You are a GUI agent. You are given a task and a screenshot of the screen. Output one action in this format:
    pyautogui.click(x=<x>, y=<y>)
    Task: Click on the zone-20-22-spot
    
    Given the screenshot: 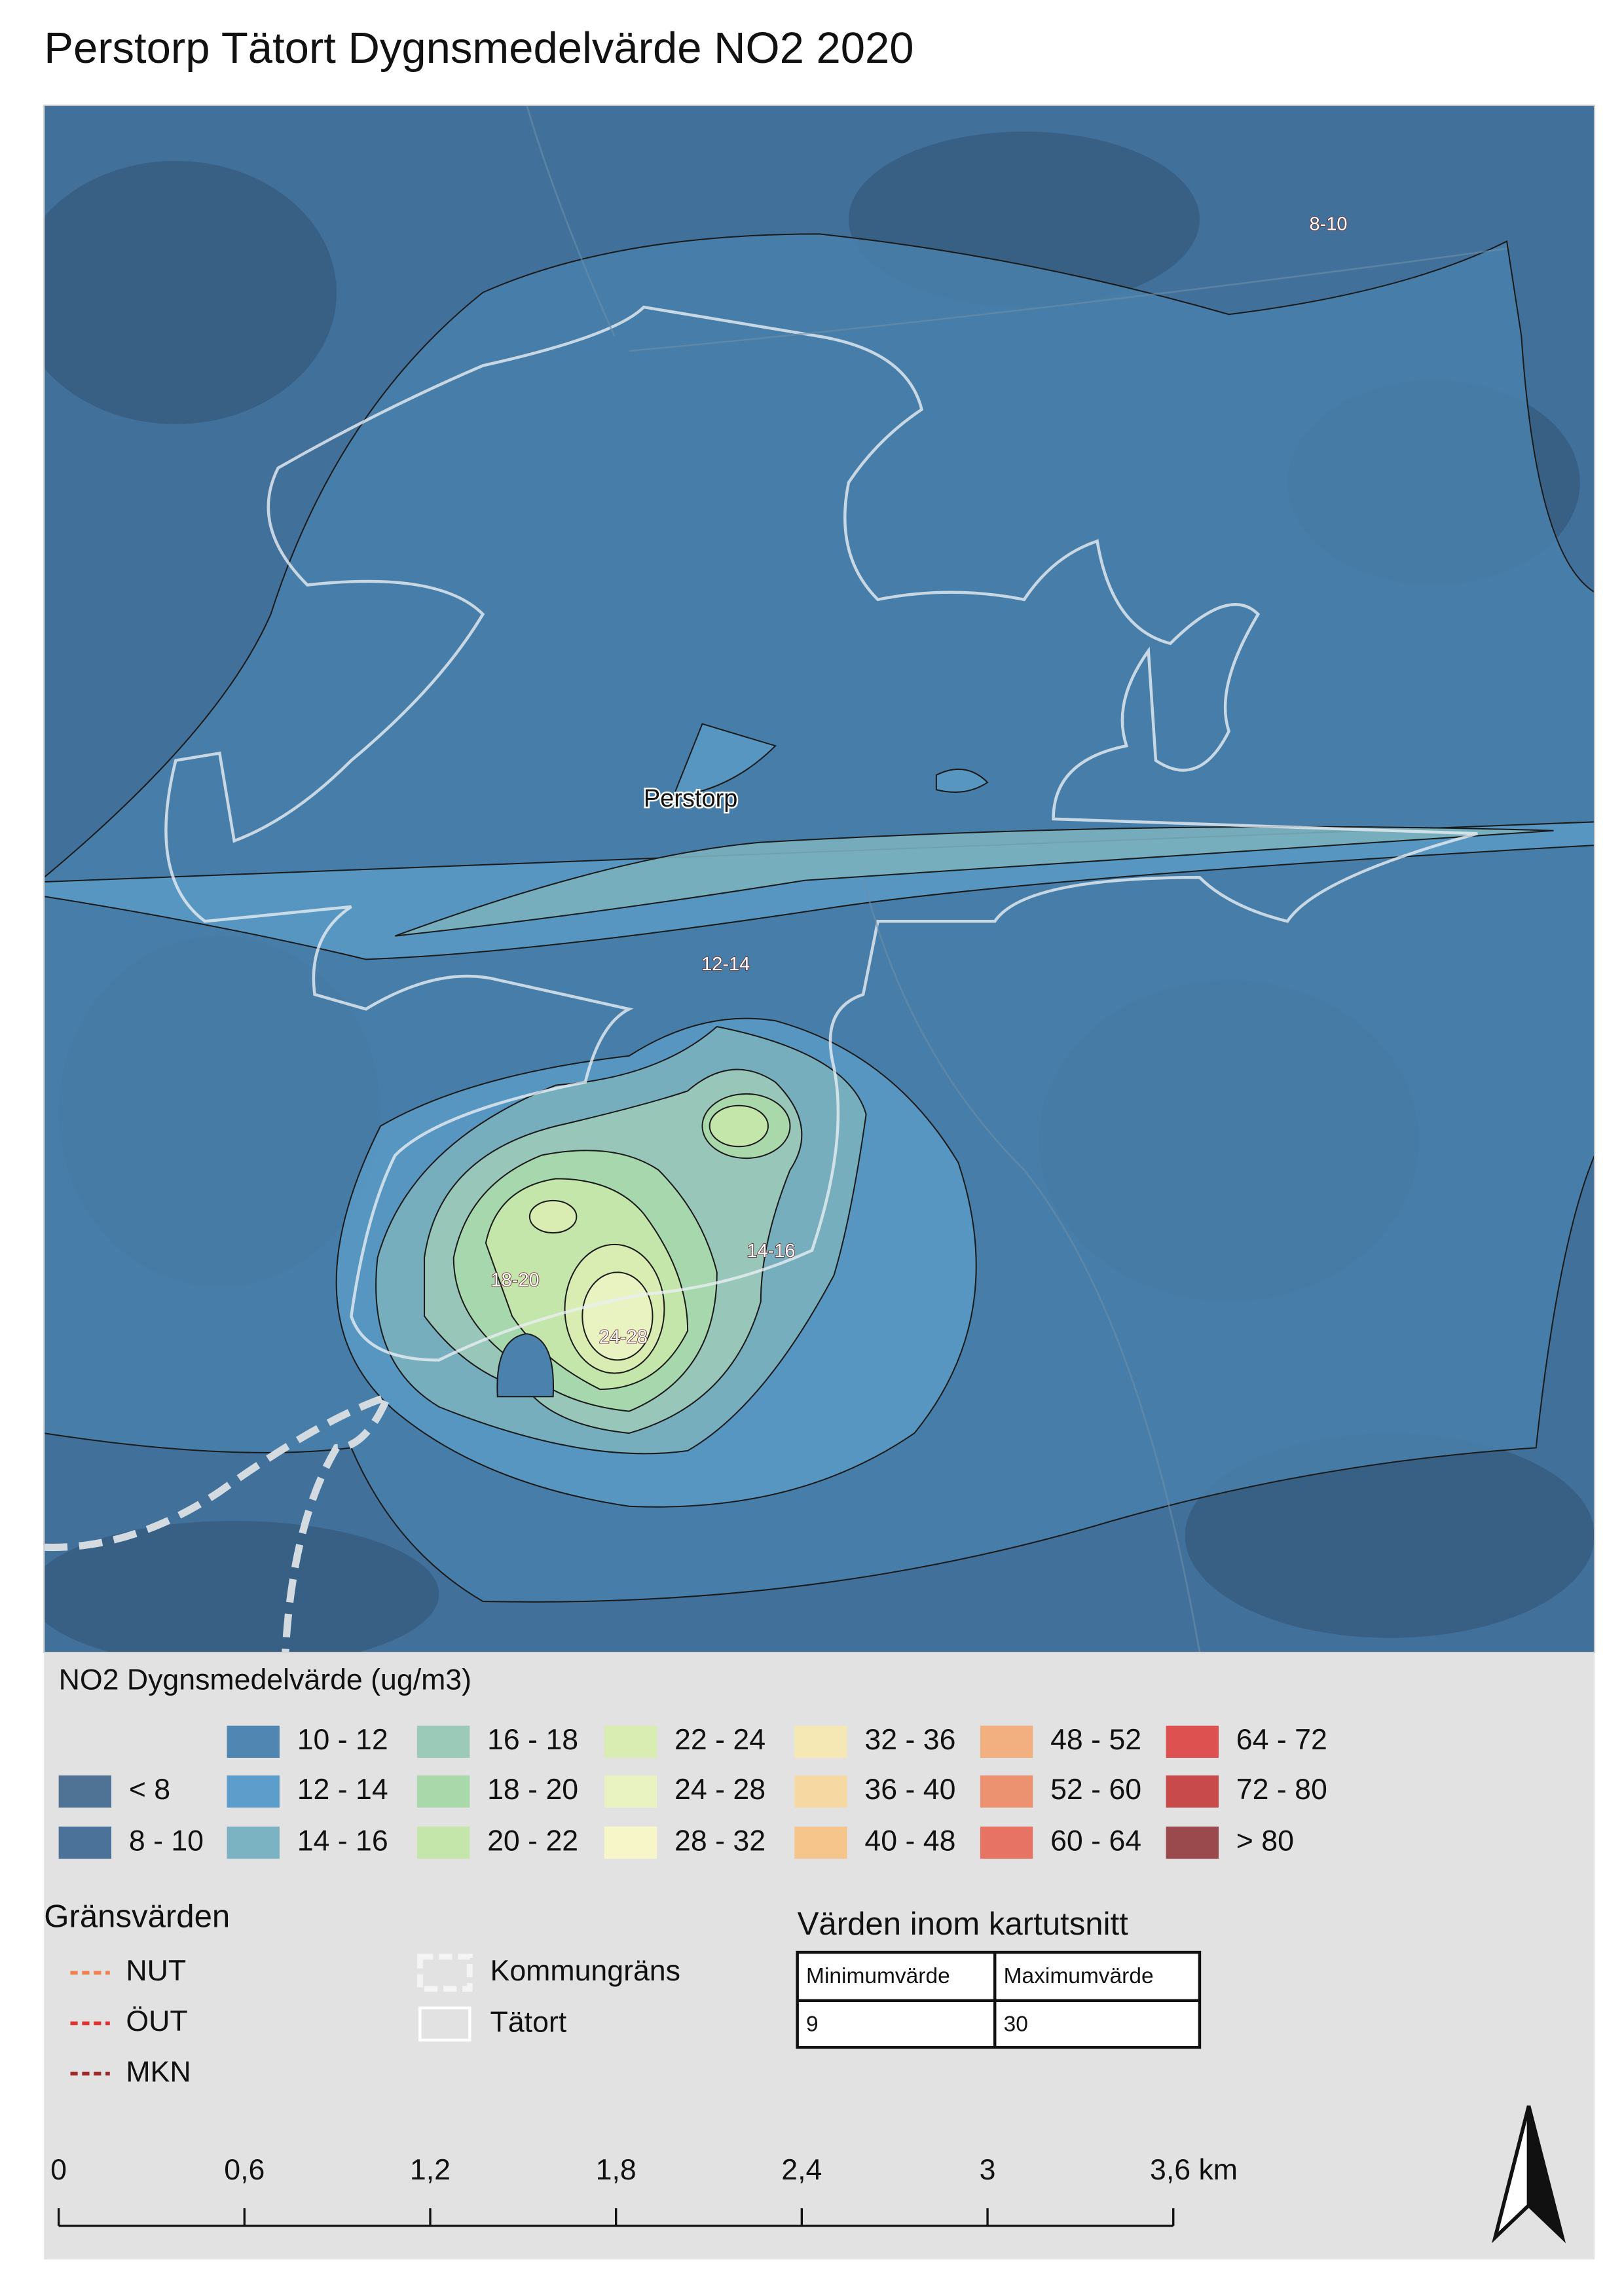 What is the action you would take?
    pyautogui.click(x=739, y=1126)
    